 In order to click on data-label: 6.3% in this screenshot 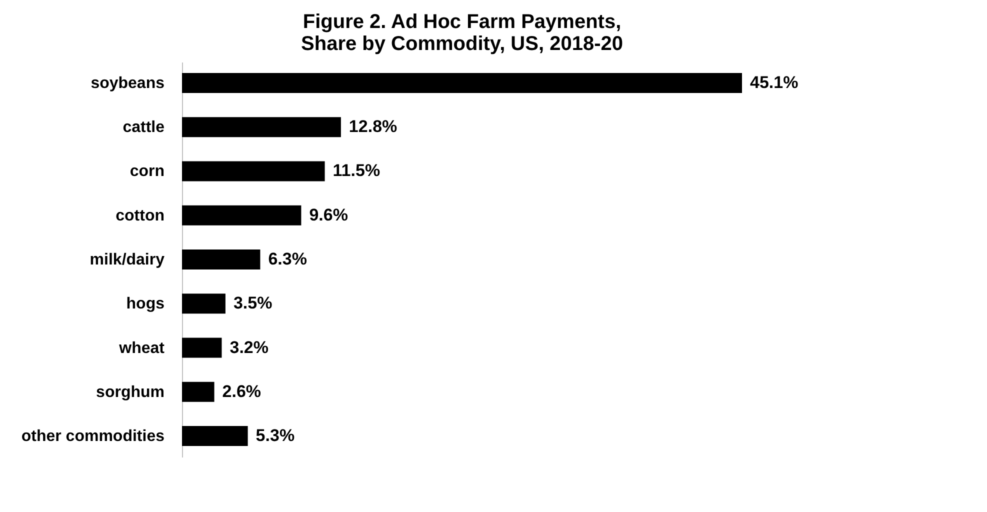, I will do `click(287, 259)`.